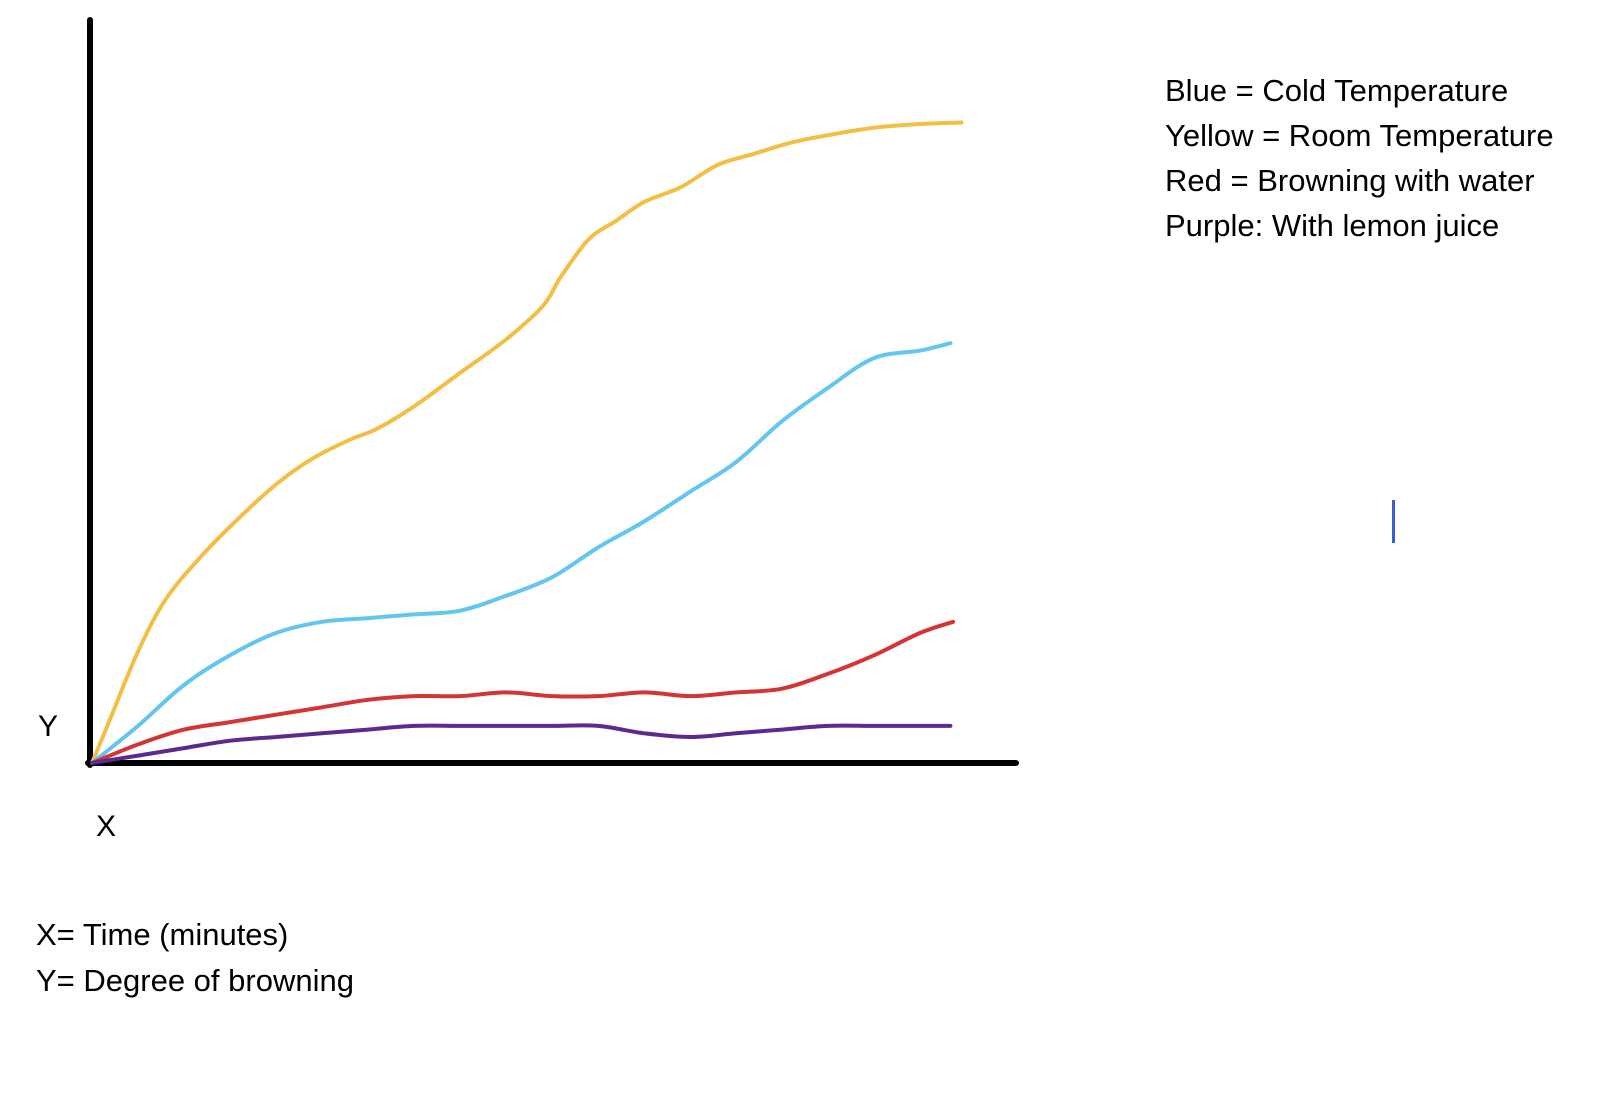 Image resolution: width=1621 pixels, height=1095 pixels. I want to click on legend-item-red: Red = Browning with water, so click(1350, 180).